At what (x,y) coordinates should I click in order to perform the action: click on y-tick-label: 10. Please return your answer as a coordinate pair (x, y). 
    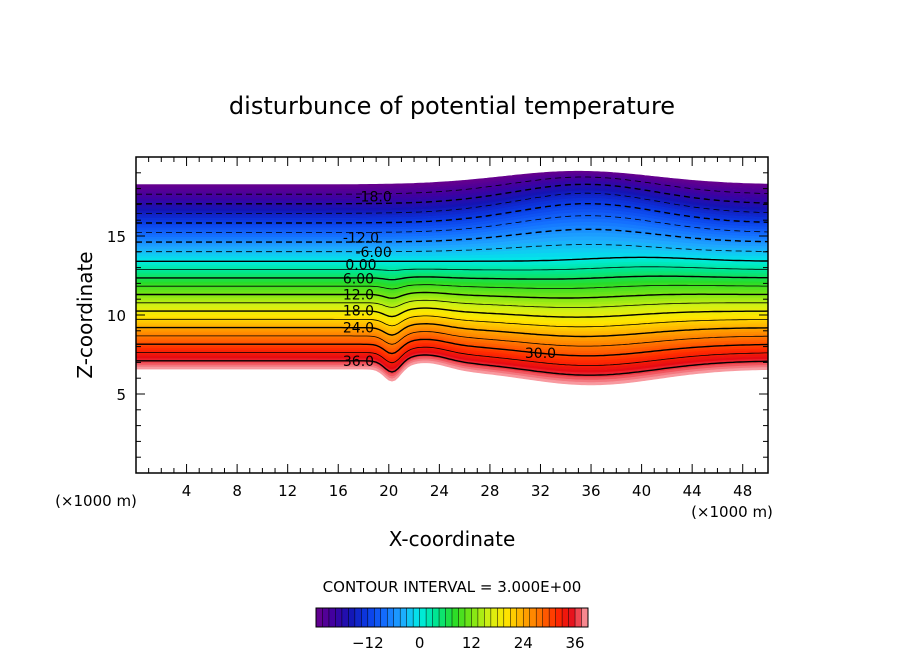
    Looking at the image, I should click on (116, 316).